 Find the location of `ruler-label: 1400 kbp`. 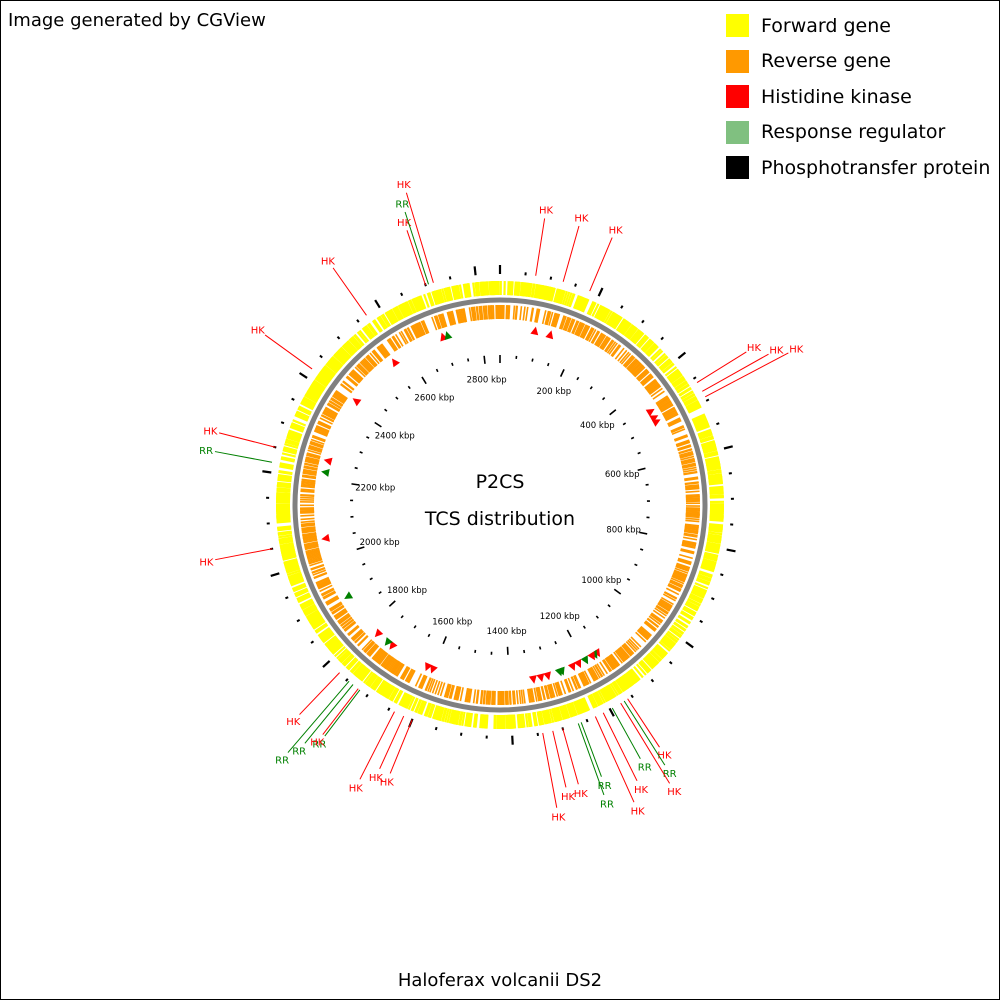

ruler-label: 1400 kbp is located at coordinates (507, 632).